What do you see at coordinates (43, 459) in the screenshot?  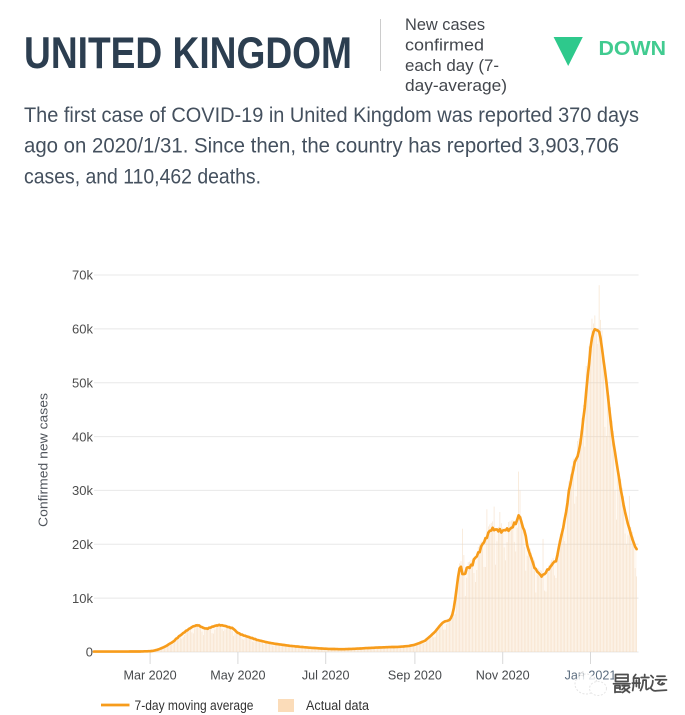 I see `svg-text: Confirmed new cases` at bounding box center [43, 459].